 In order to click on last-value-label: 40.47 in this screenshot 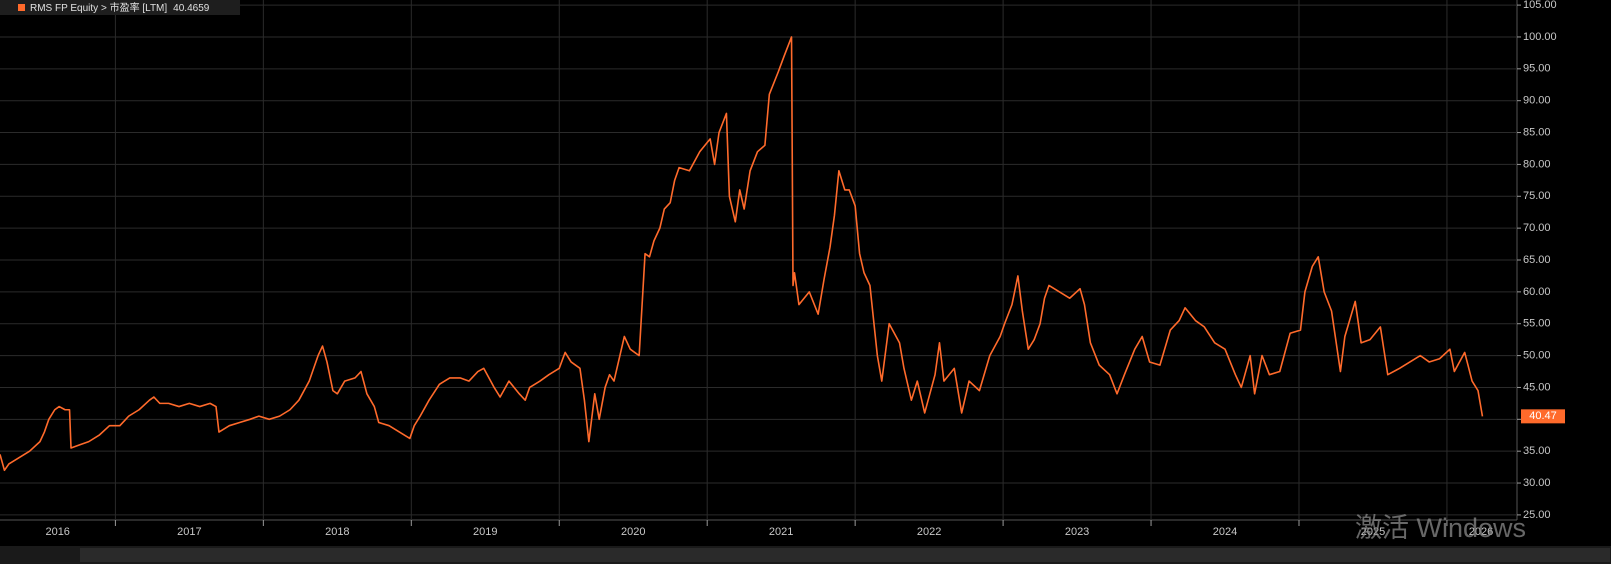, I will do `click(1543, 416)`.